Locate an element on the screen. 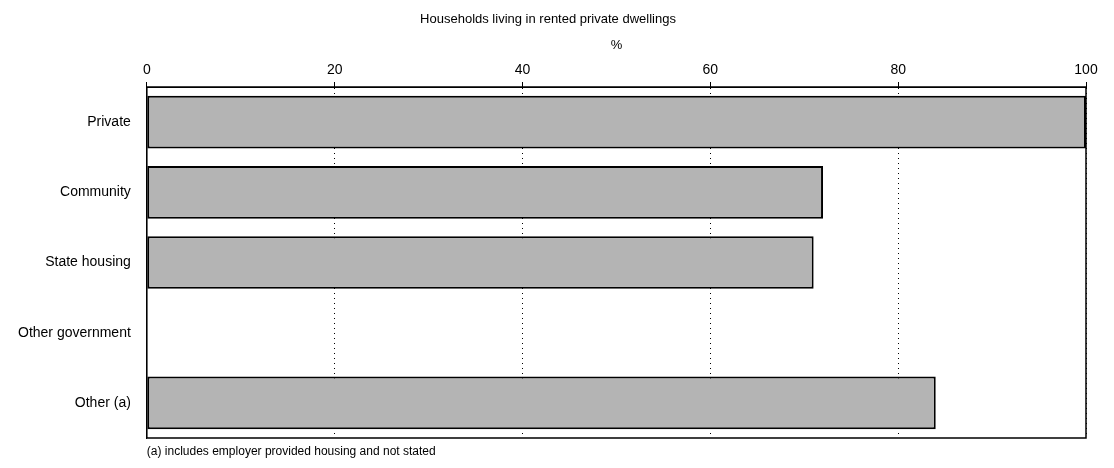 This screenshot has width=1114, height=468. x-tick-label: 60 is located at coordinates (710, 69).